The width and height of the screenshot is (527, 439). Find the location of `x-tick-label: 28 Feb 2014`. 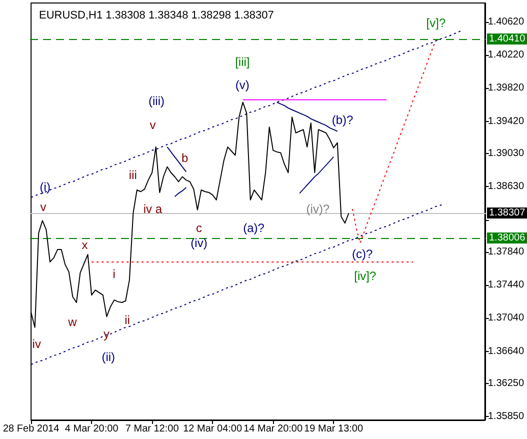

x-tick-label: 28 Feb 2014 is located at coordinates (31, 429).